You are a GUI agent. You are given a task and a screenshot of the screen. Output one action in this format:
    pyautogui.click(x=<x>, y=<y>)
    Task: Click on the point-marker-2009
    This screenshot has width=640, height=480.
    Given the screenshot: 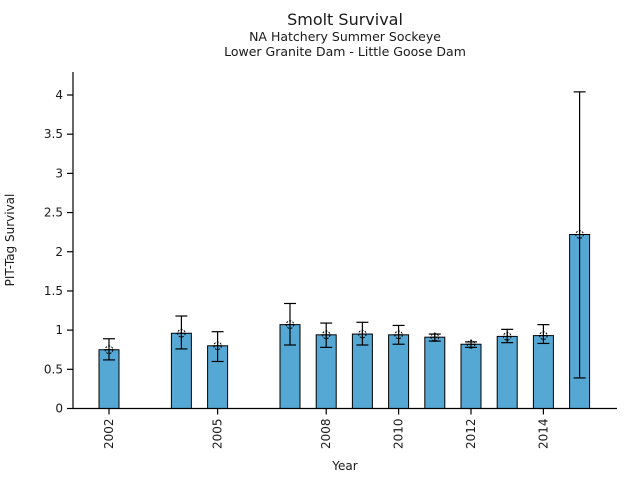 What is the action you would take?
    pyautogui.click(x=362, y=334)
    